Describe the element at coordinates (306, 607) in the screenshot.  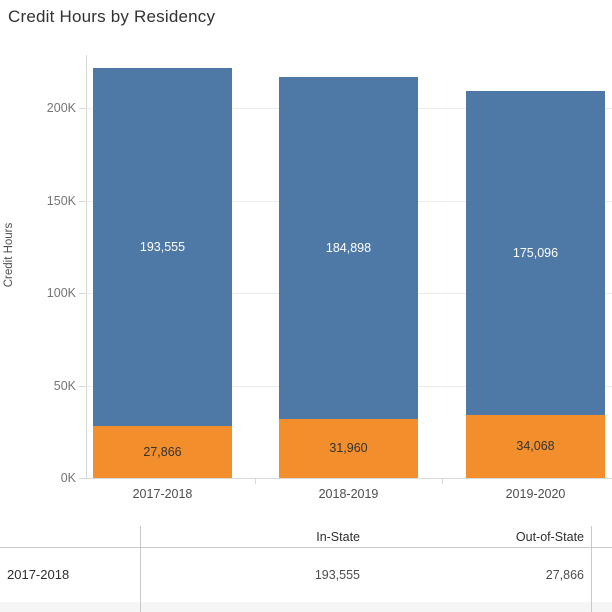
I see `table-next-row-band` at that location.